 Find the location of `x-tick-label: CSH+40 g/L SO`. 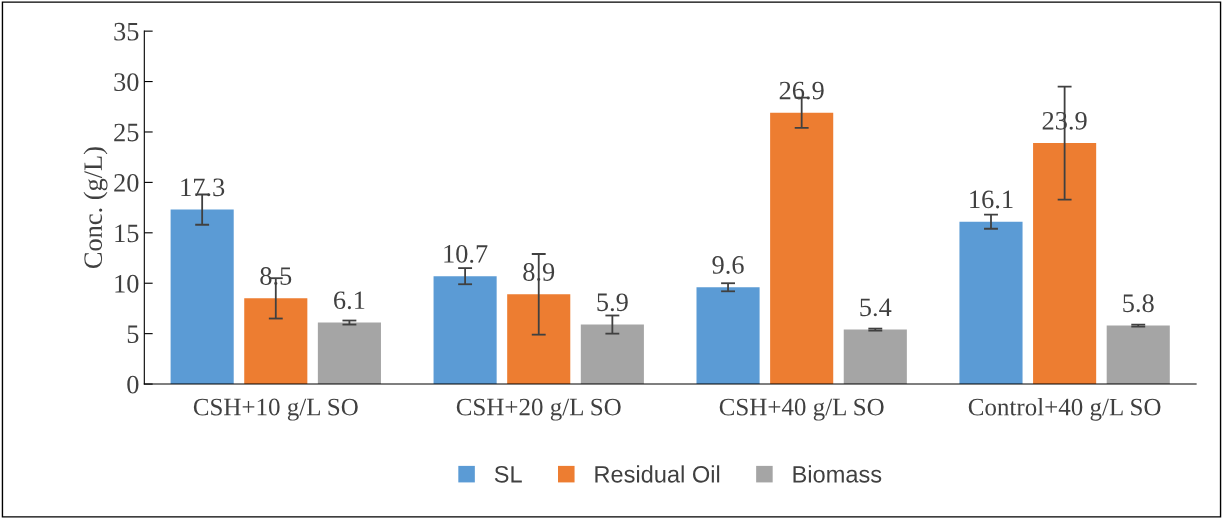

x-tick-label: CSH+40 g/L SO is located at coordinates (801, 409).